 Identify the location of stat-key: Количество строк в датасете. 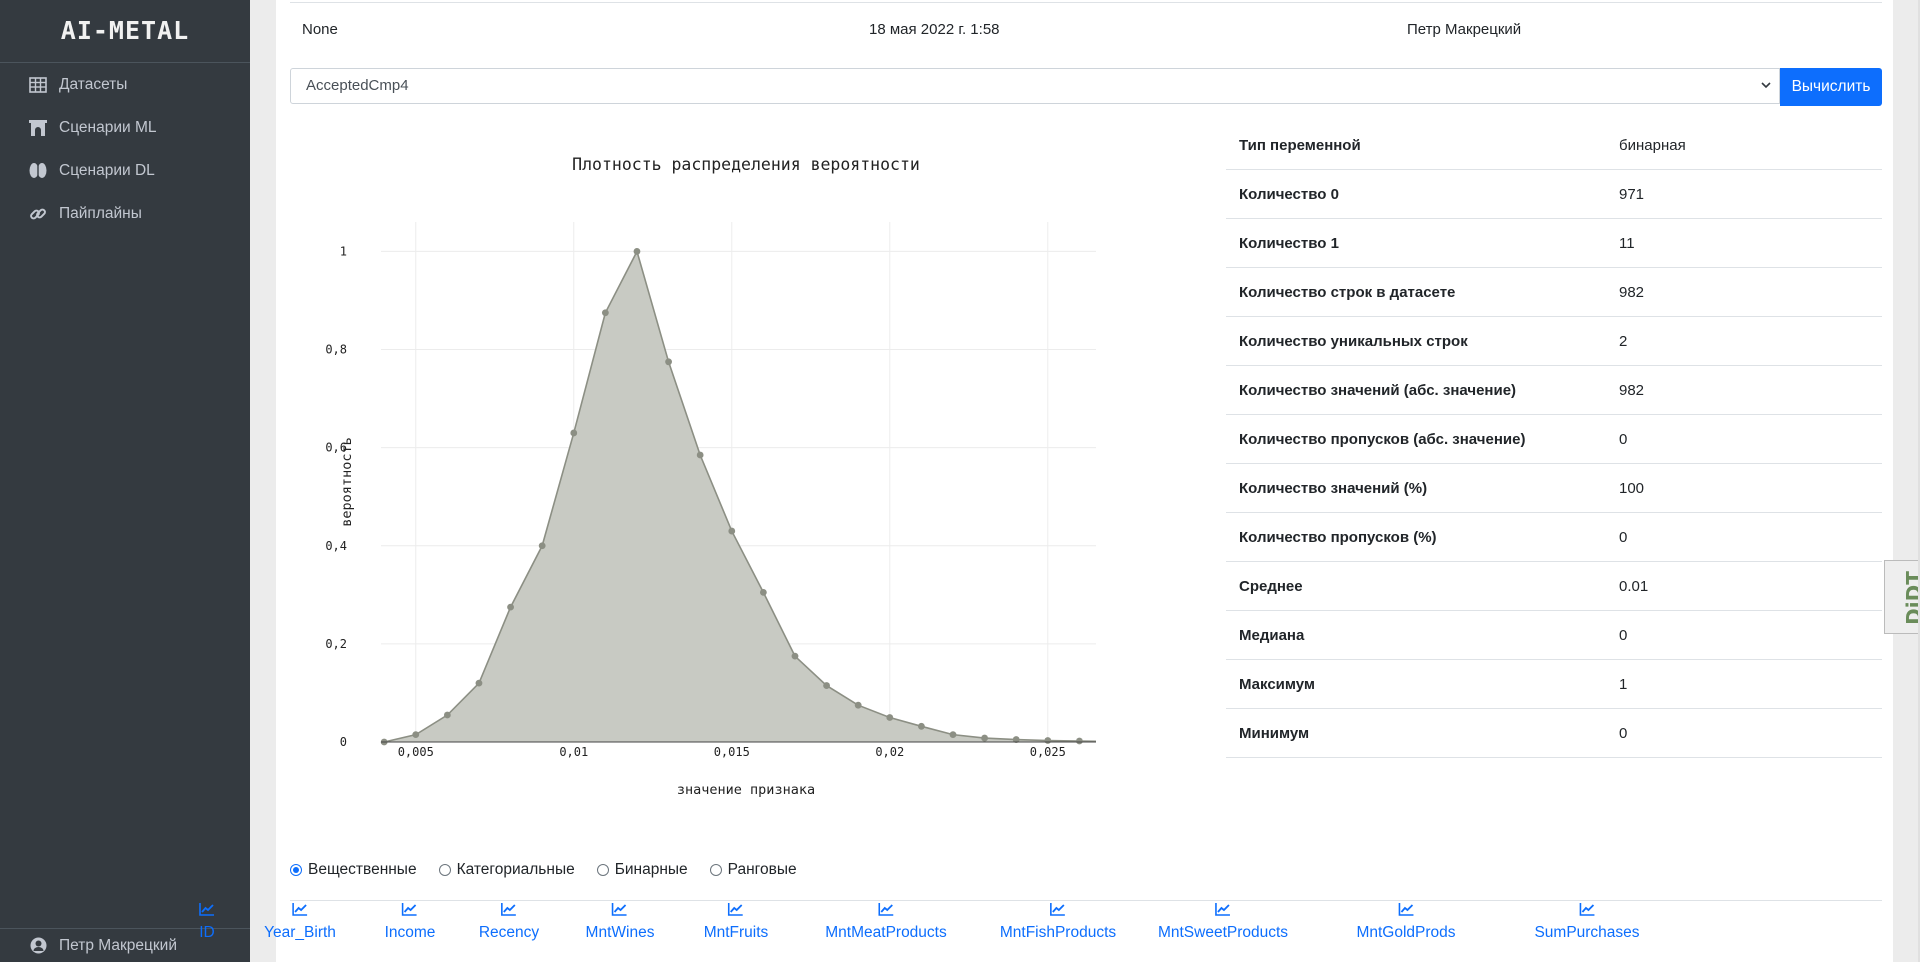
(1347, 292).